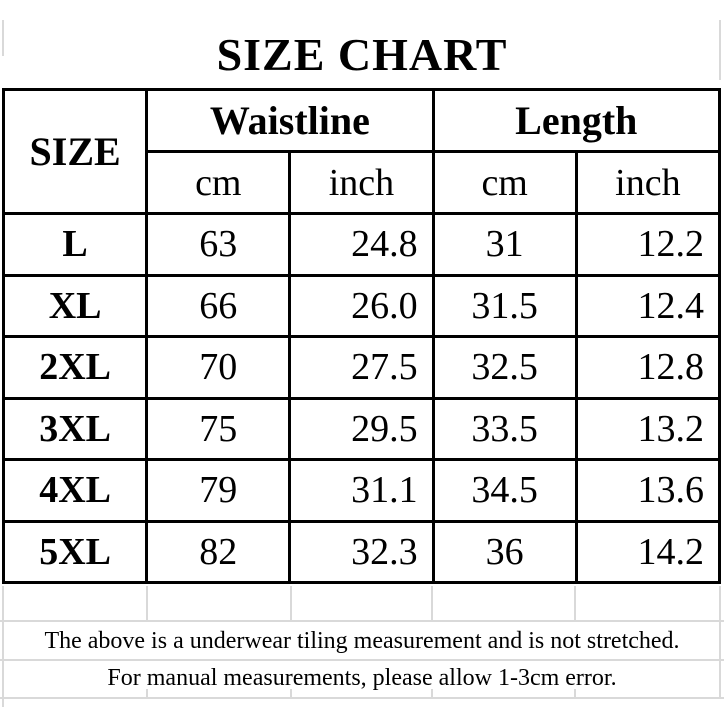 The image size is (724, 724). Describe the element at coordinates (504, 367) in the screenshot. I see `length-cm-cell: 32.5` at that location.